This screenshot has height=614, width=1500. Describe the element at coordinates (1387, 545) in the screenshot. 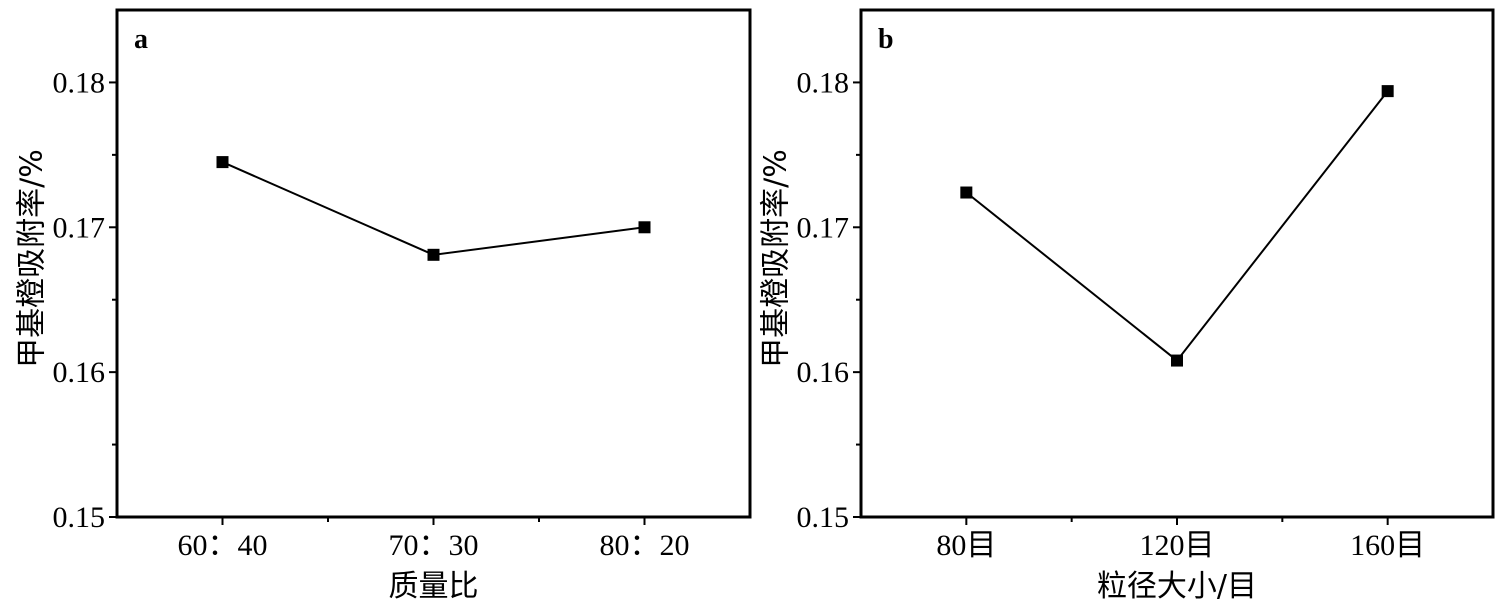

I see `x-tick-label: 160目` at that location.